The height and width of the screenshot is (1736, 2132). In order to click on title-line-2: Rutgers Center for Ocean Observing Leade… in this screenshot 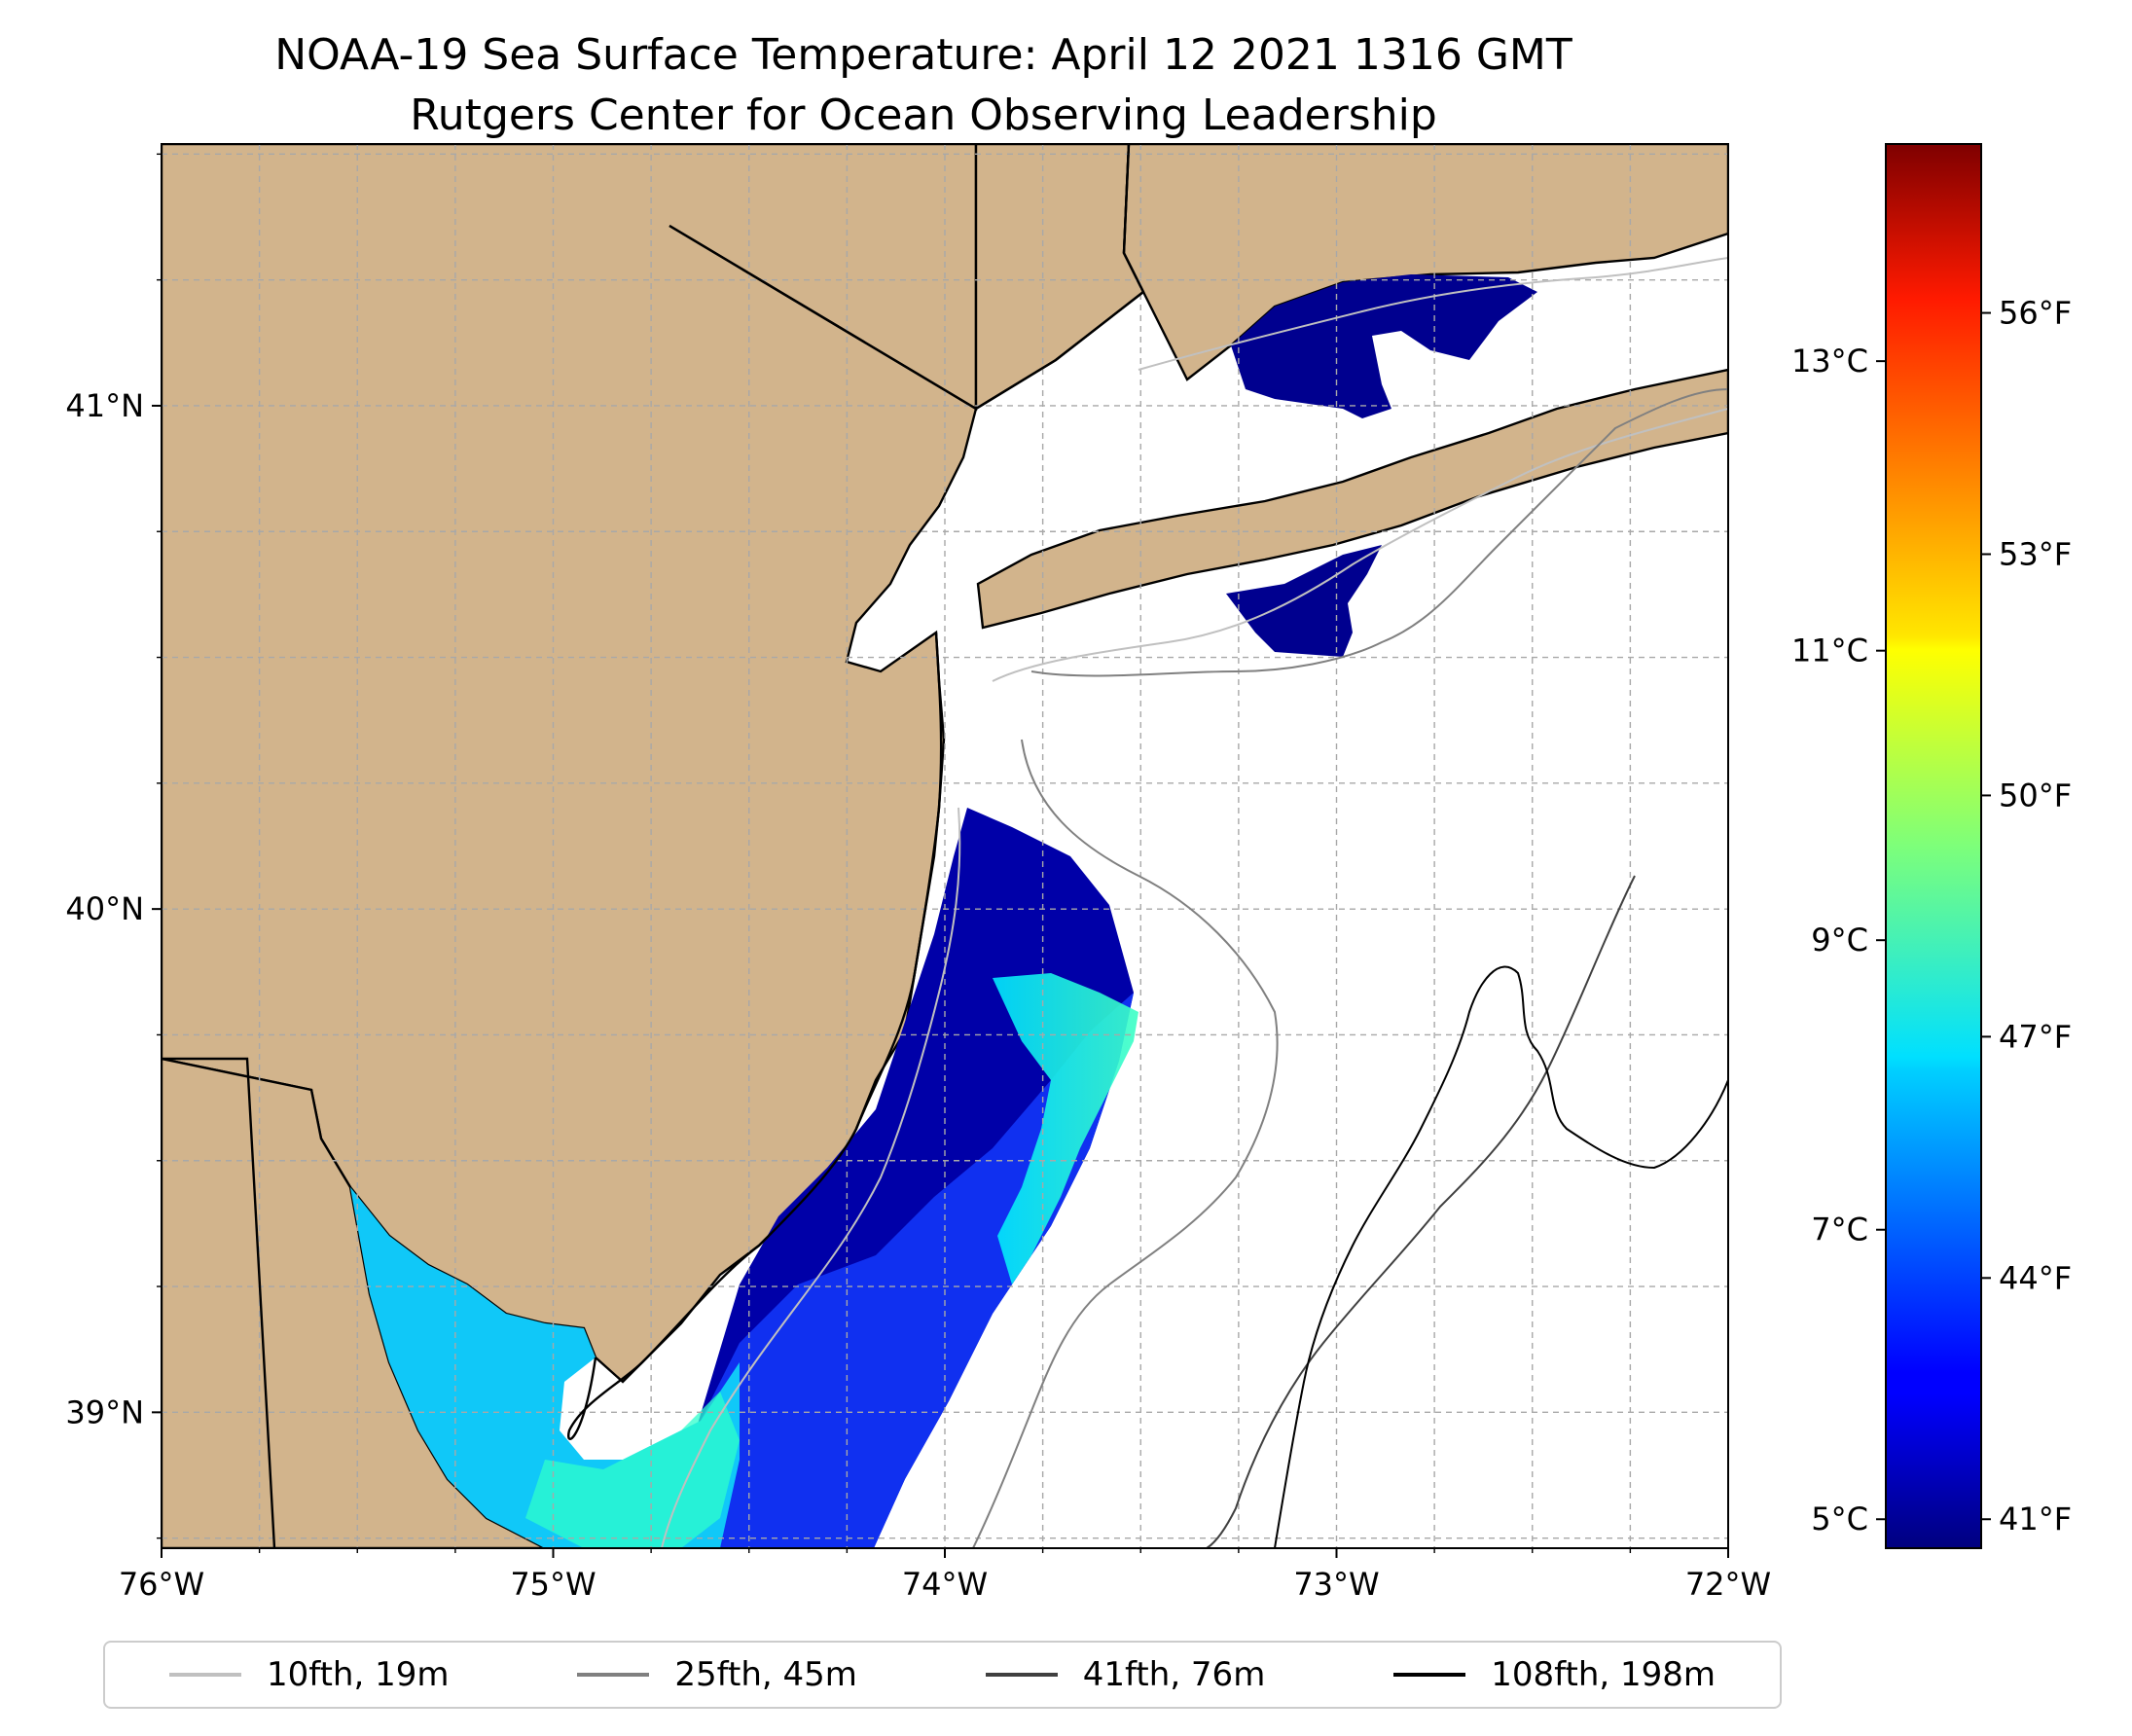, I will do `click(923, 115)`.